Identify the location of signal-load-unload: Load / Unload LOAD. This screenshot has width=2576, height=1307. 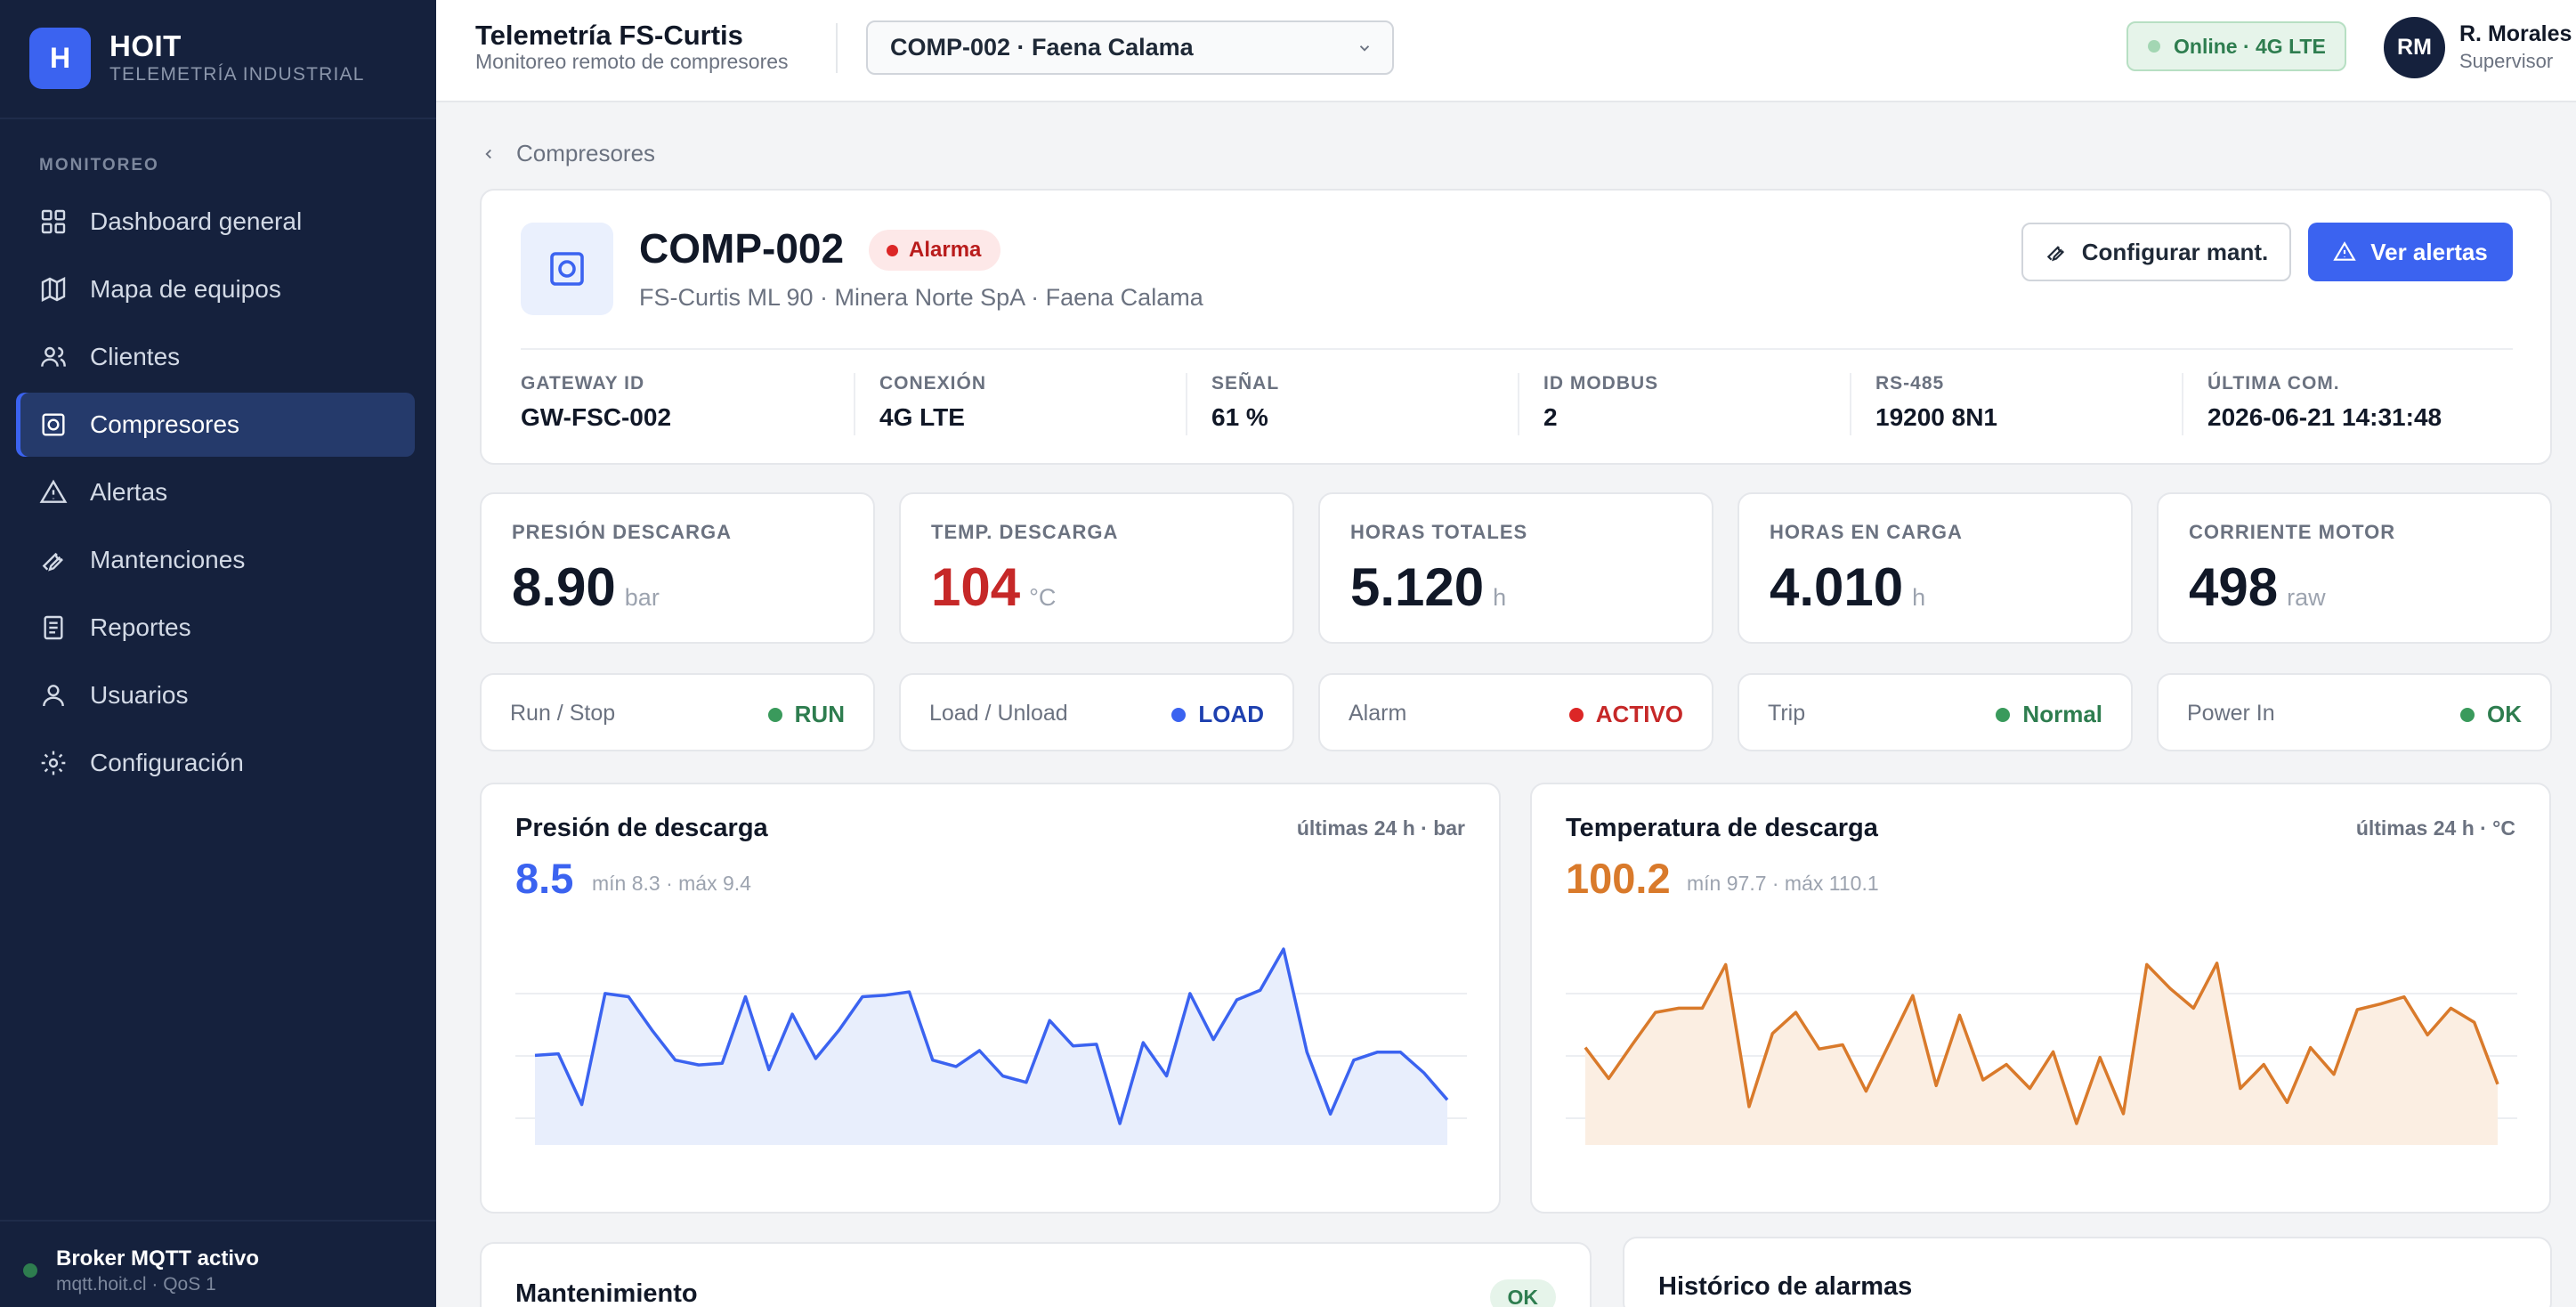
(1096, 712).